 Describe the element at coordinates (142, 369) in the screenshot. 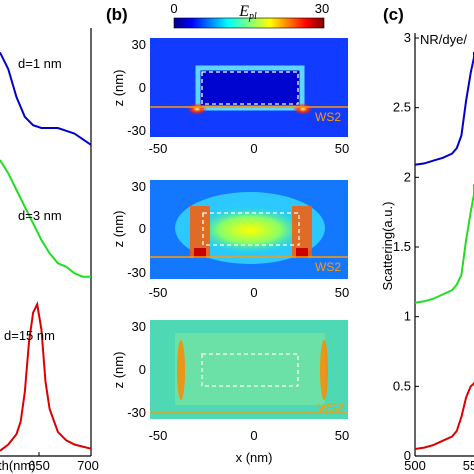

I see `map3-ytick-0: 0` at that location.